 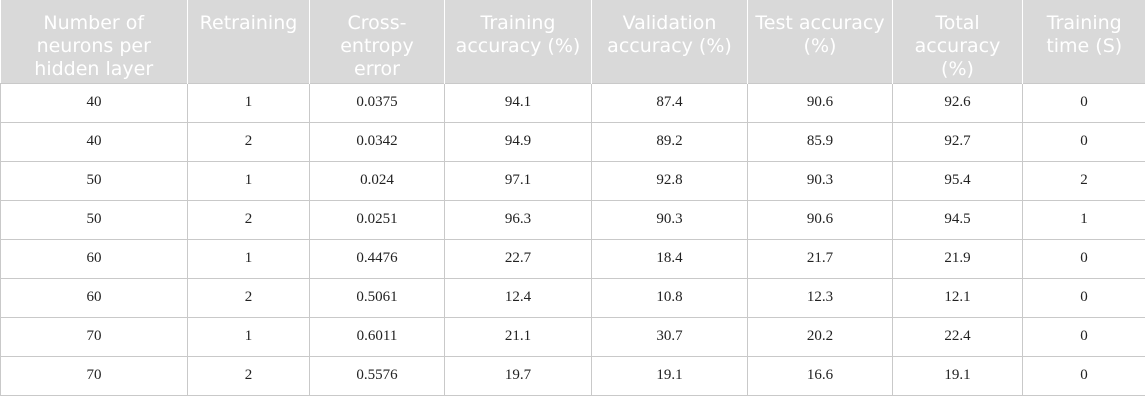 I want to click on table-row: 70 1 0.6011 21.1 30.7 20.2 22.4 0, so click(x=572, y=336).